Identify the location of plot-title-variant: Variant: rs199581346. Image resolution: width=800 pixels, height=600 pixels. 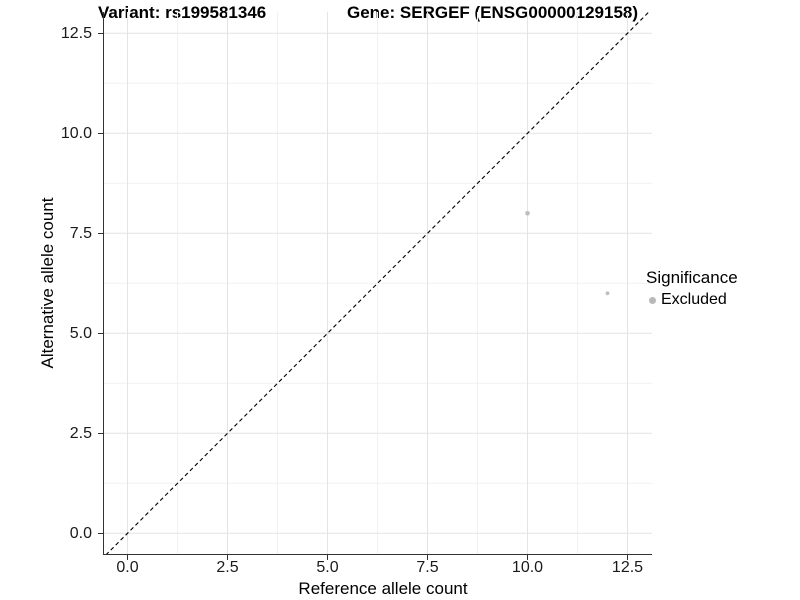
(182, 12).